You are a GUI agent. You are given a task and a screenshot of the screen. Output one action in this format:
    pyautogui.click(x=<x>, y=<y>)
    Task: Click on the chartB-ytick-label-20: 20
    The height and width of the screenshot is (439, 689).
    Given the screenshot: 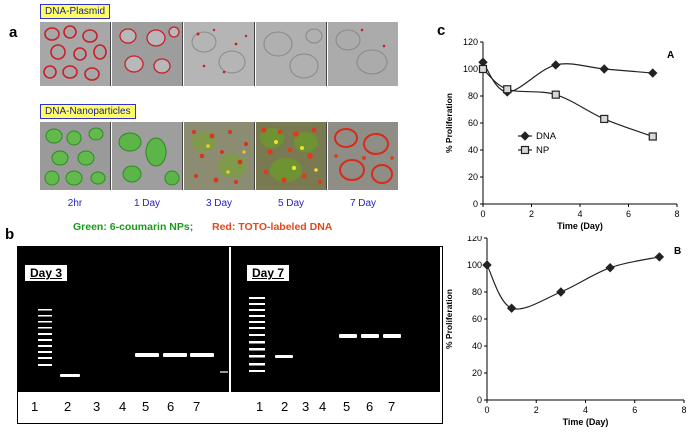 What is the action you would take?
    pyautogui.click(x=477, y=373)
    